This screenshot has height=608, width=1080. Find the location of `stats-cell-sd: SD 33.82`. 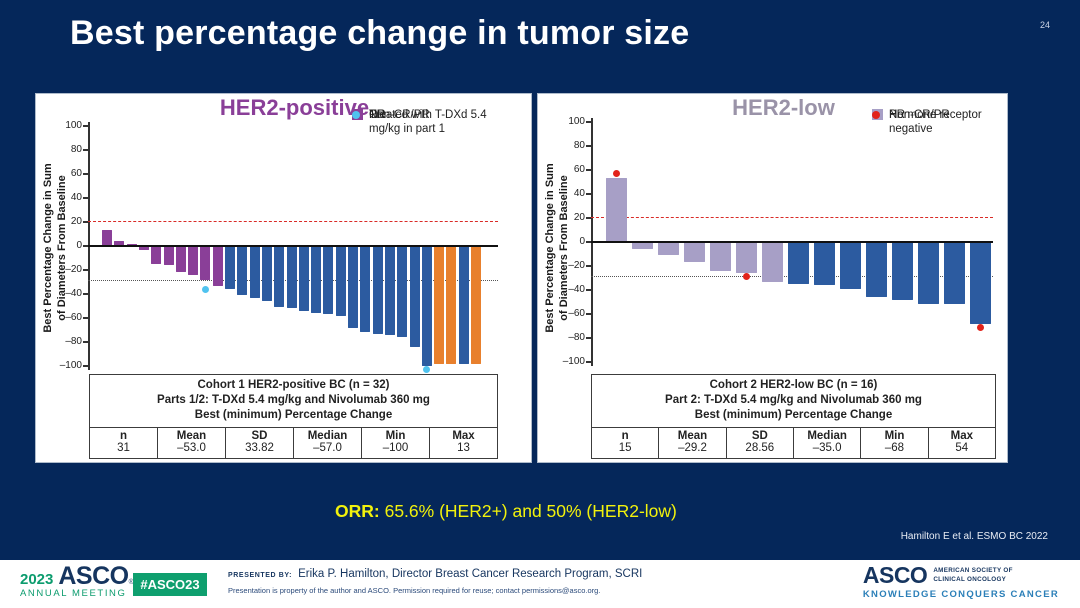

stats-cell-sd: SD 33.82 is located at coordinates (259, 442).